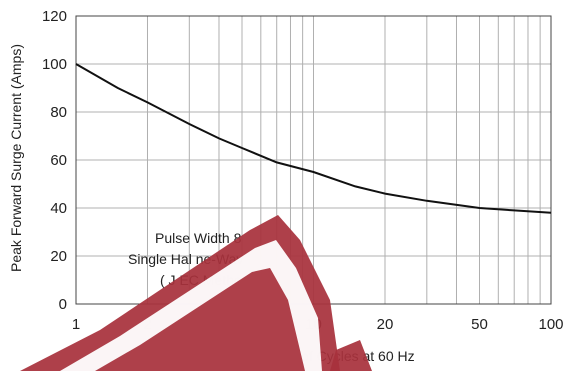 The image size is (579, 371). I want to click on y-tick-label: 0, so click(63, 304).